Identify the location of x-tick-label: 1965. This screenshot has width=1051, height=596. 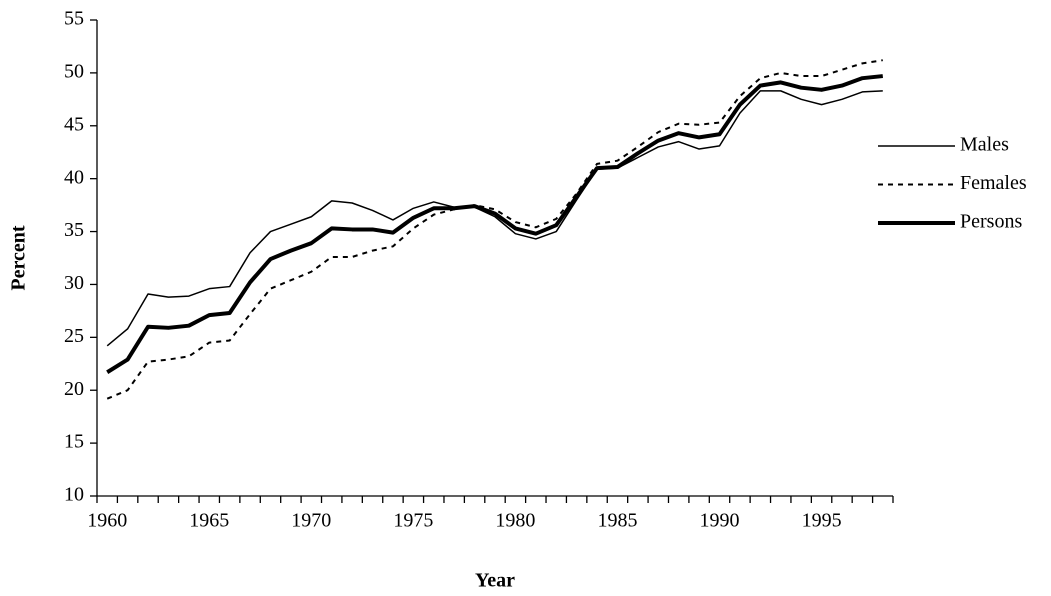
(209, 521).